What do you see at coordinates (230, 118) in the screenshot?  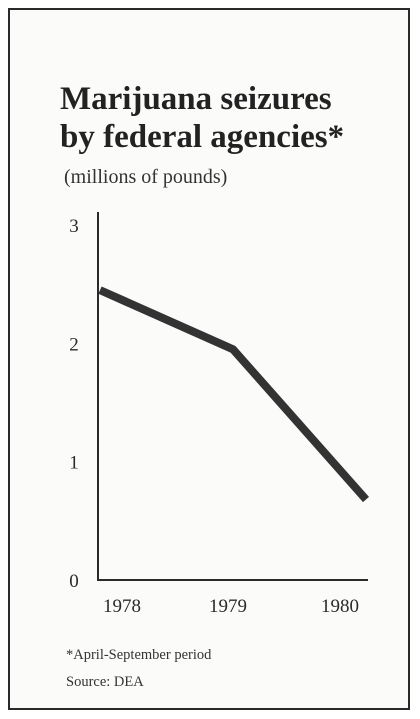 I see `chart-title: Marijuana seizures by federal agencies*` at bounding box center [230, 118].